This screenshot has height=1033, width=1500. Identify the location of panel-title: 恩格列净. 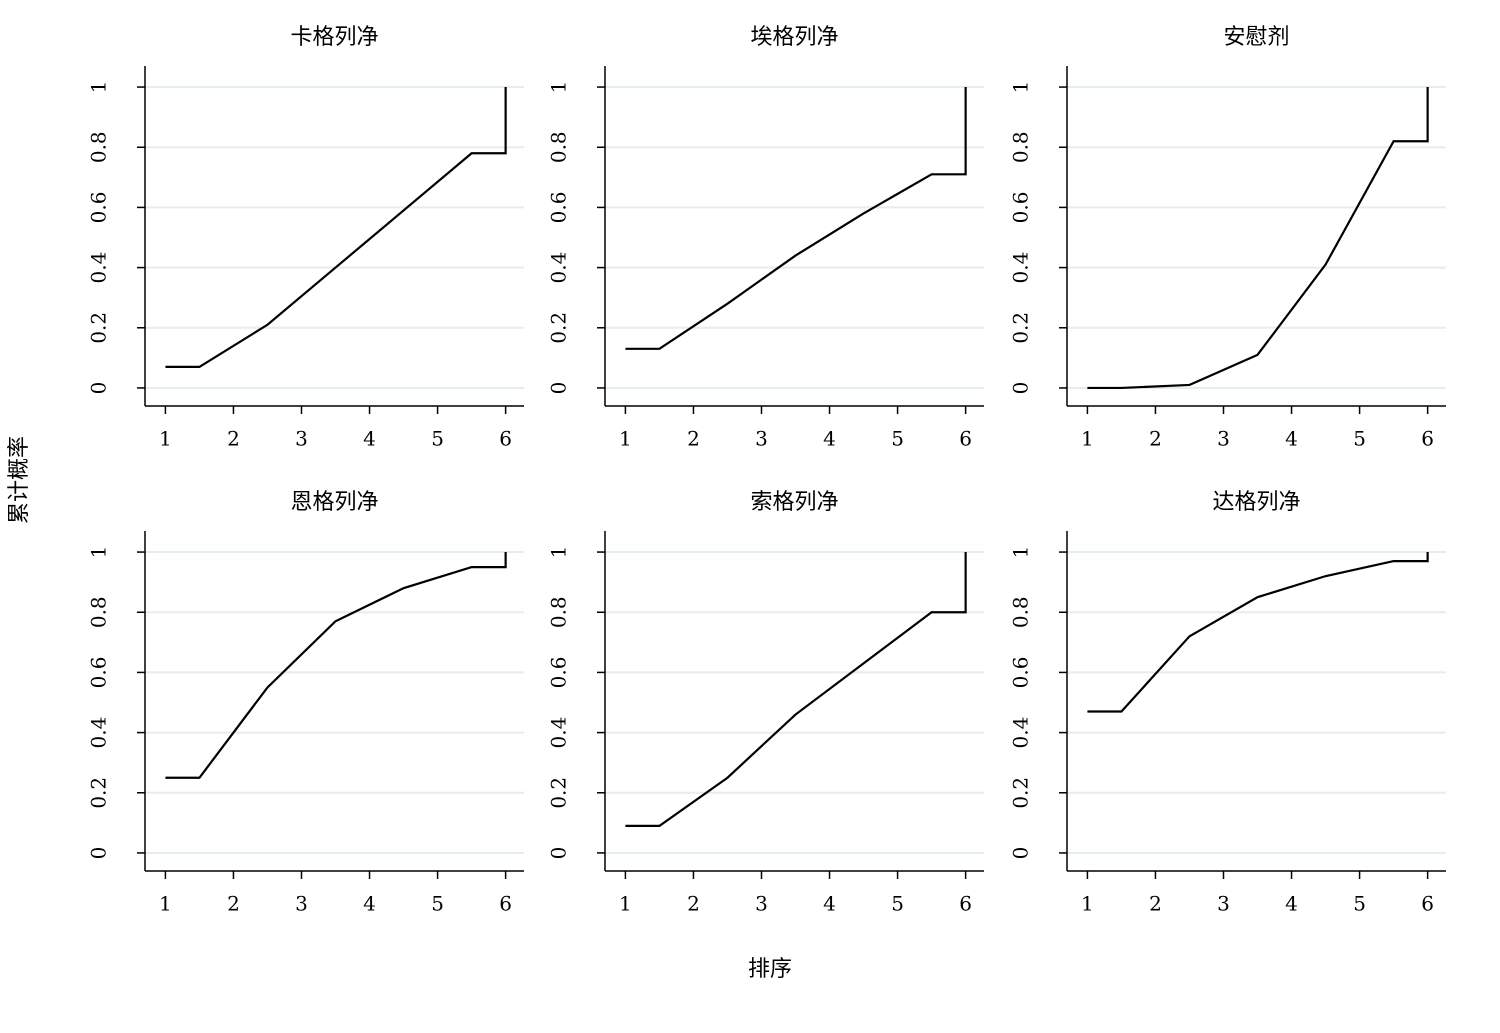
(334, 502).